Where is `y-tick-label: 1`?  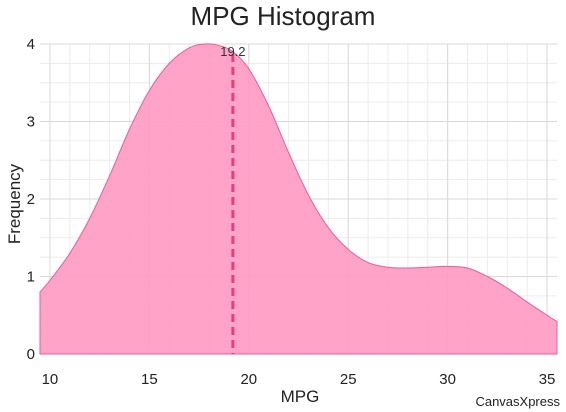 y-tick-label: 1 is located at coordinates (31, 277).